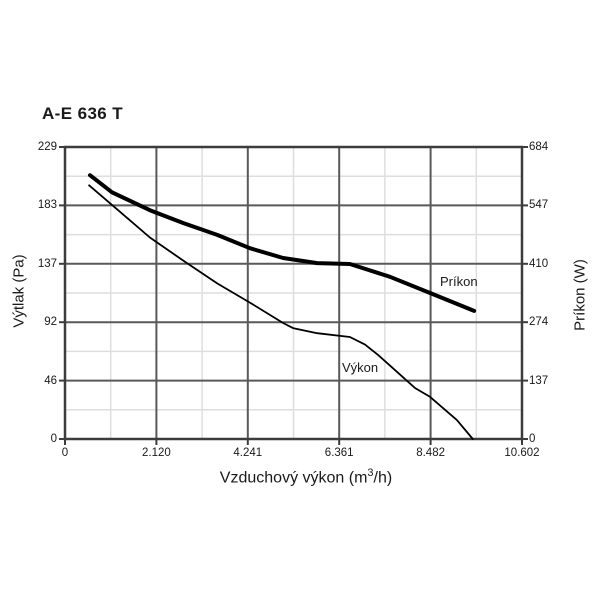  Describe the element at coordinates (459, 281) in the screenshot. I see `prikon-curve-label: Príkon` at that location.